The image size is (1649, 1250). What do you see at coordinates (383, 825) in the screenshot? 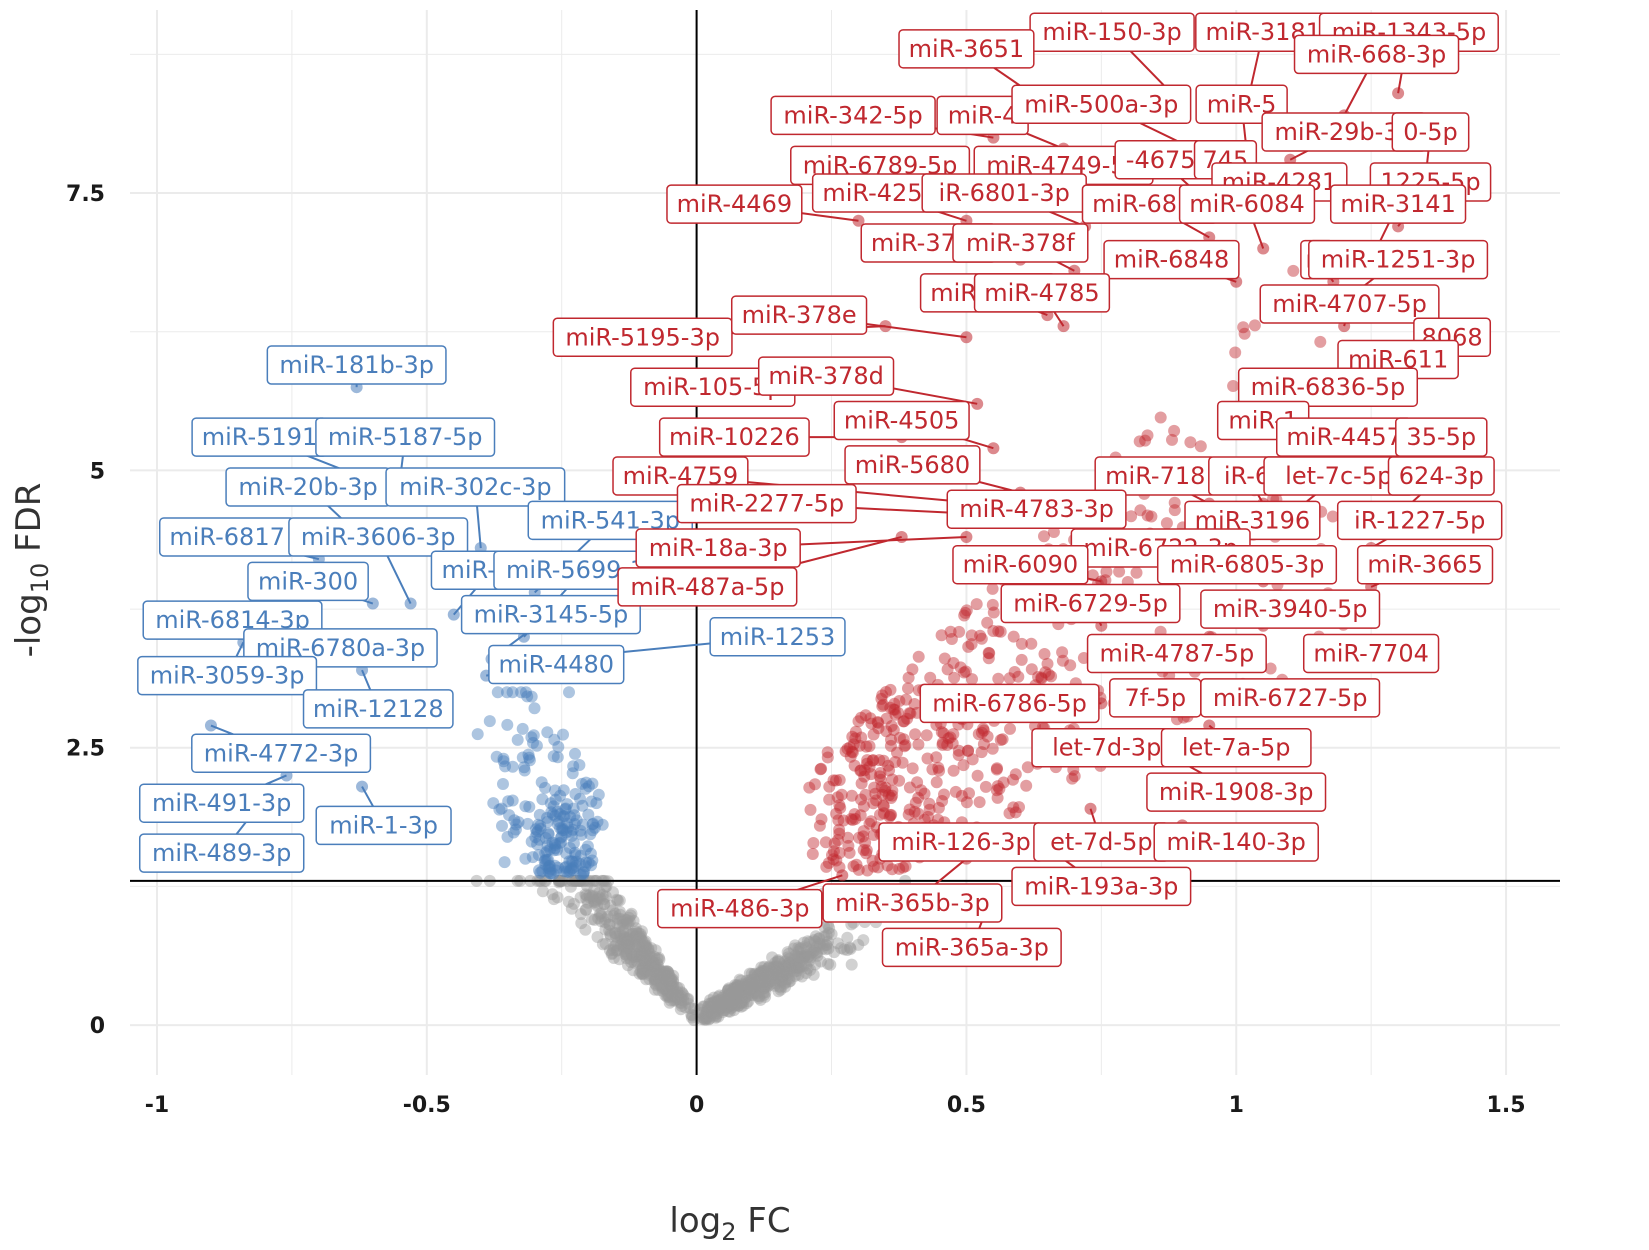
I see `gene-label: miR-1-3p` at bounding box center [383, 825].